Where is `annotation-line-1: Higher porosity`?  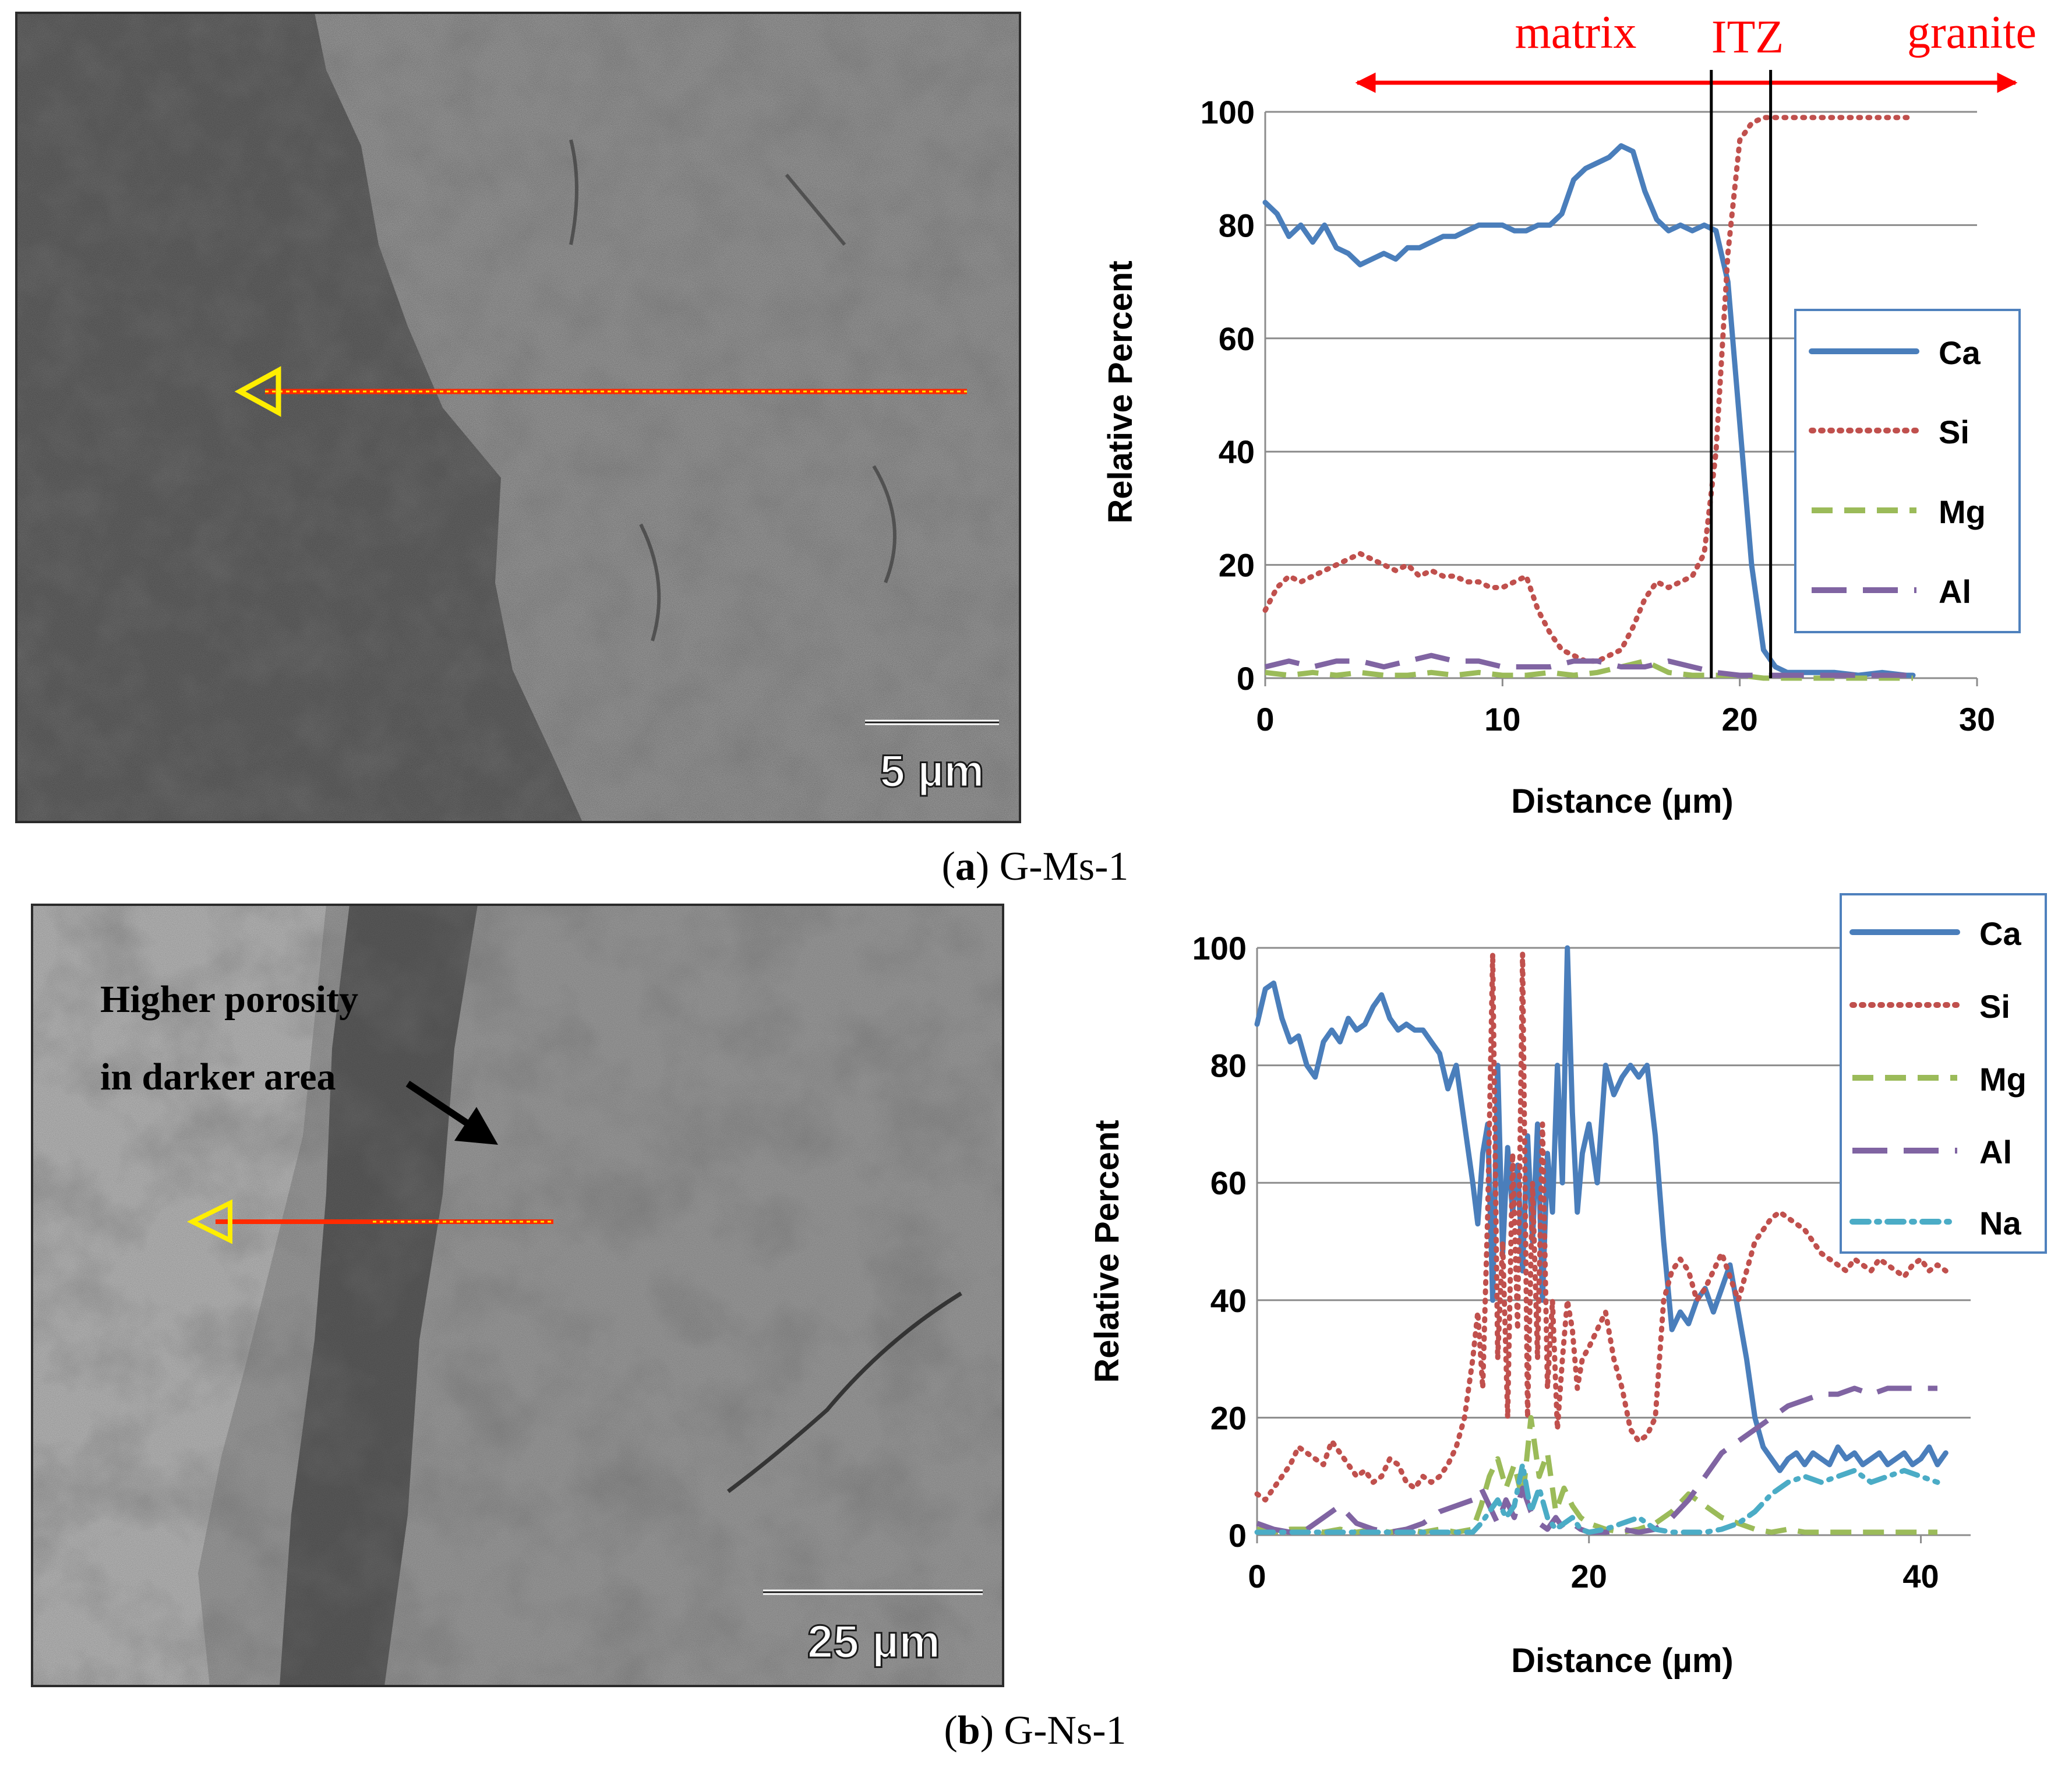 annotation-line-1: Higher porosity is located at coordinates (229, 999).